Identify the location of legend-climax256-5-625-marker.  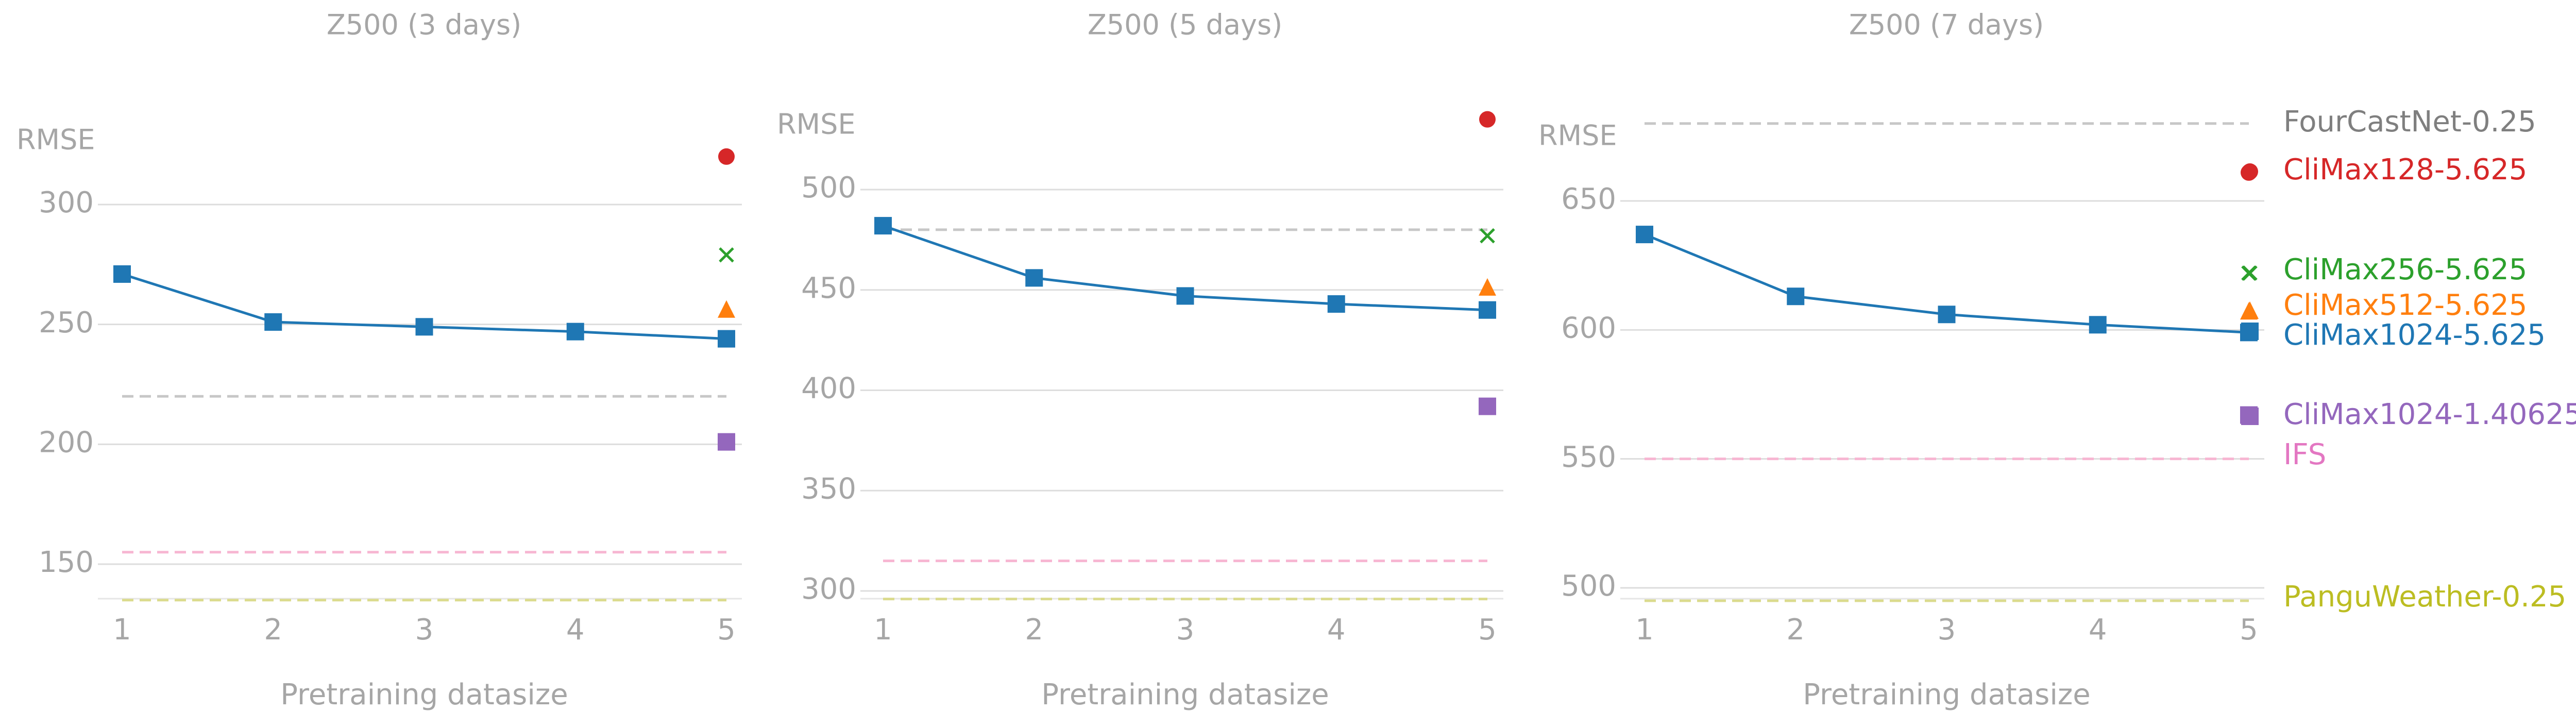
(2250, 273).